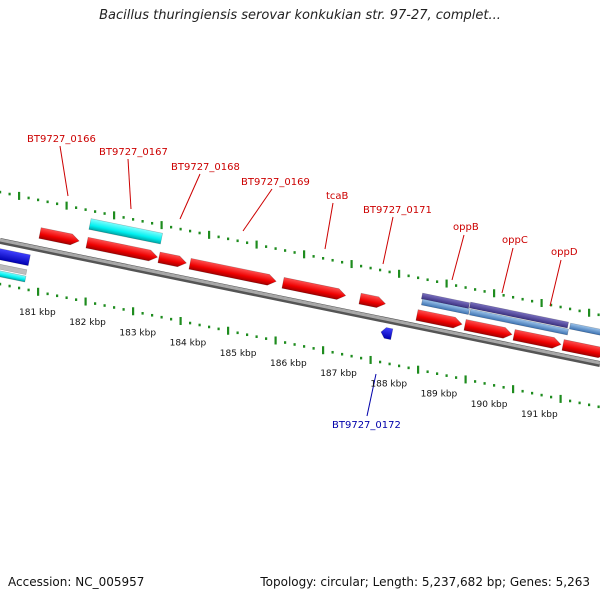  I want to click on gene-callout: BT9727_0166, so click(61, 165).